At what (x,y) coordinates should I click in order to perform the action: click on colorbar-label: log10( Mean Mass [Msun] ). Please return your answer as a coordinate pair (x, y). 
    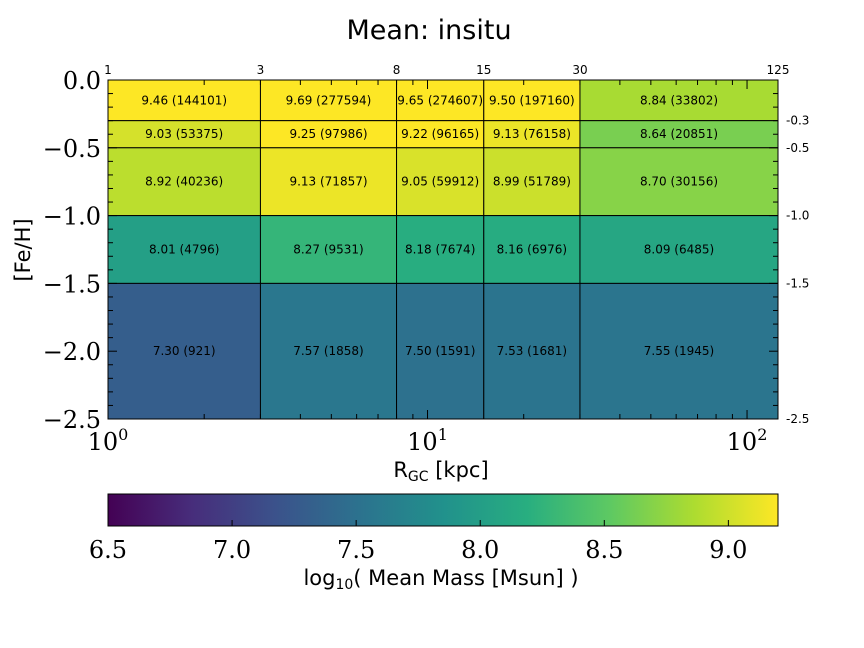
    Looking at the image, I should click on (440, 579).